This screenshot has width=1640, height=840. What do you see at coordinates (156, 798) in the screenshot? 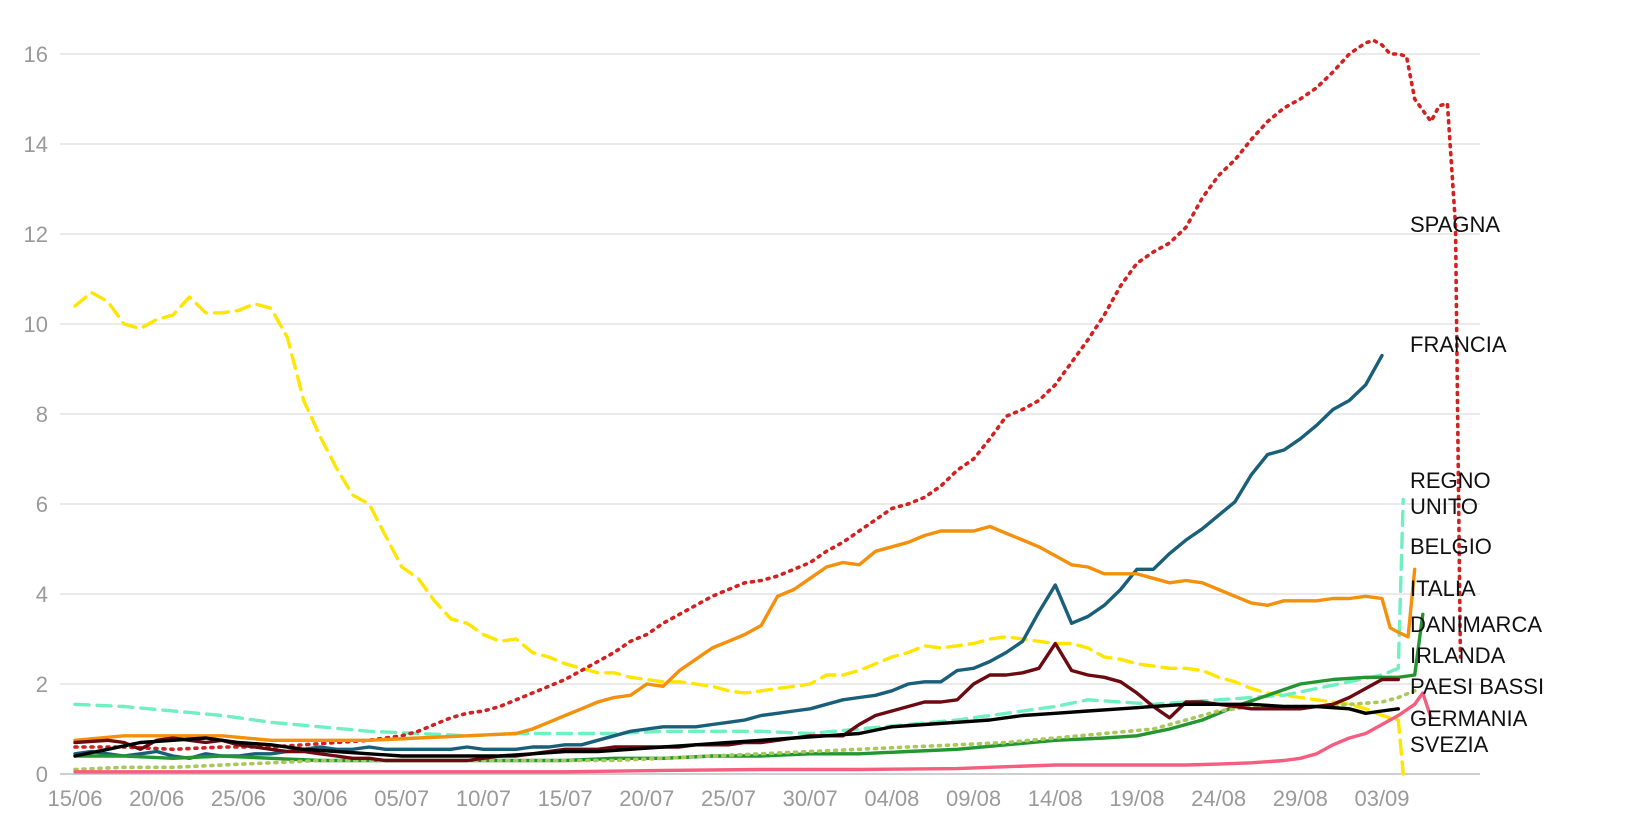
I see `x-tick-label: 20/06` at bounding box center [156, 798].